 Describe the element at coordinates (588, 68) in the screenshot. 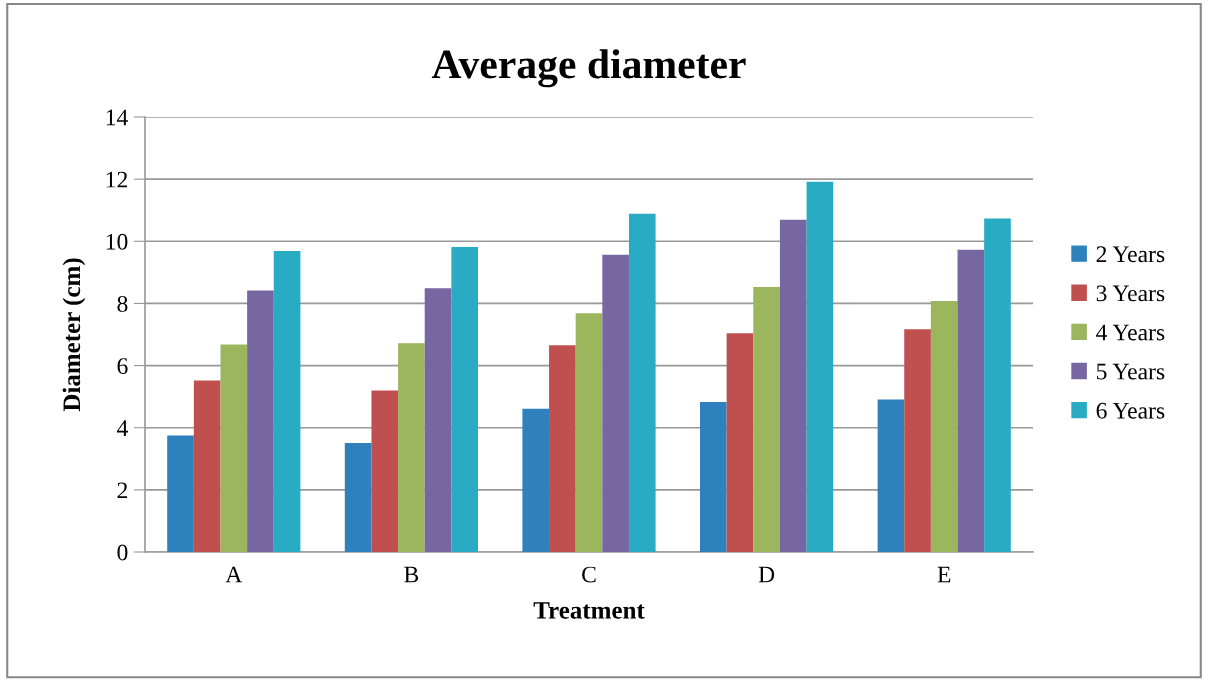

I see `chart-title: Average diameter` at that location.